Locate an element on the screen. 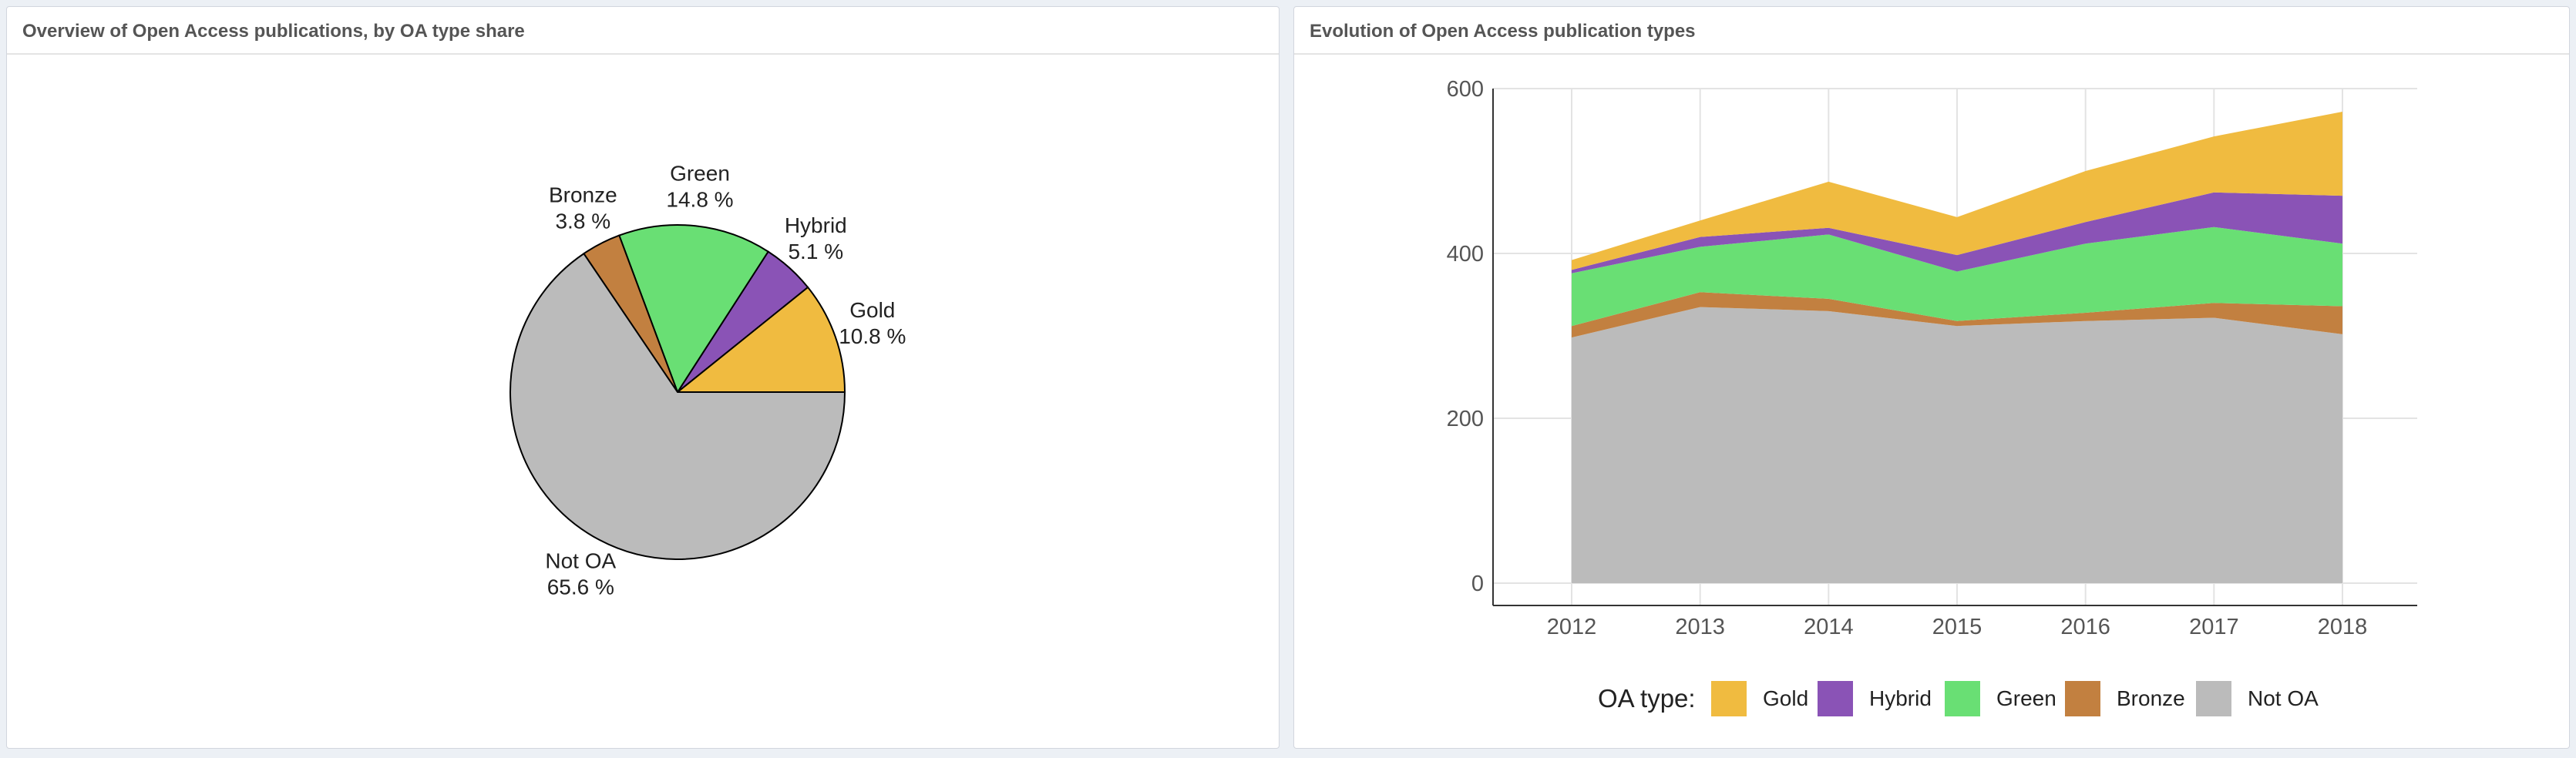 This screenshot has height=758, width=2576. pie-slice-not-oa is located at coordinates (677, 406).